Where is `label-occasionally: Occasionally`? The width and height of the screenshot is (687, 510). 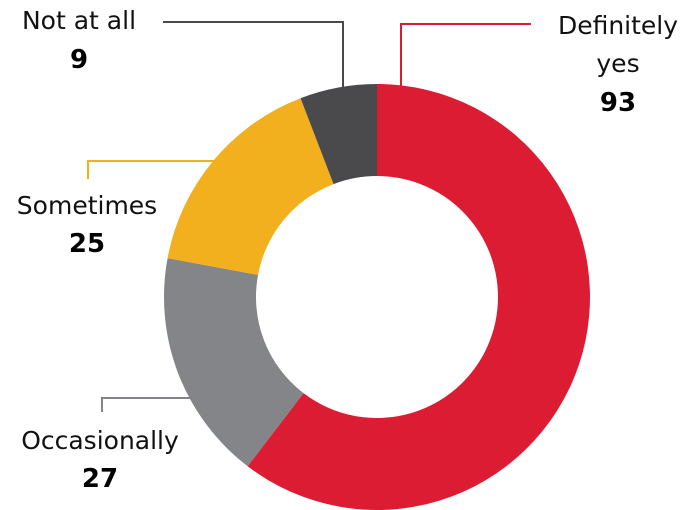 label-occasionally: Occasionally is located at coordinates (100, 440).